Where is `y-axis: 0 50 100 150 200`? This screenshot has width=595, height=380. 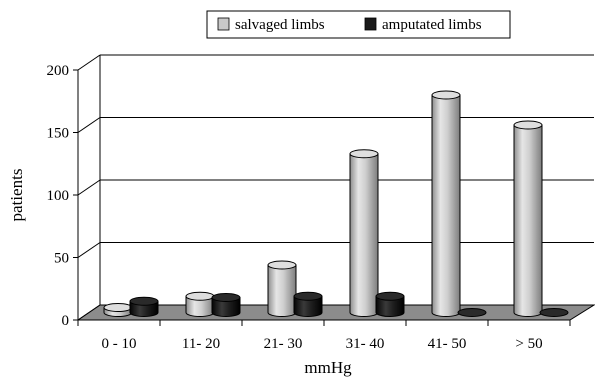 y-axis: 0 50 100 150 200 is located at coordinates (63, 196).